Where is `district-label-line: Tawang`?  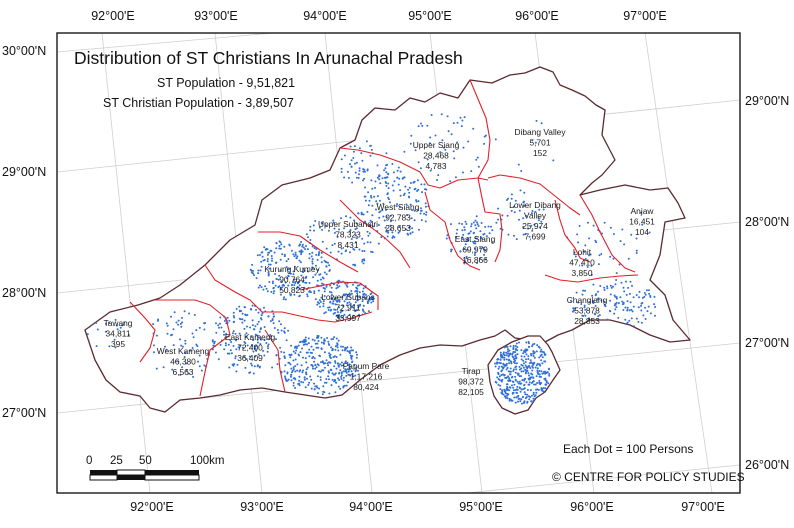 district-label-line: Tawang is located at coordinates (118, 323).